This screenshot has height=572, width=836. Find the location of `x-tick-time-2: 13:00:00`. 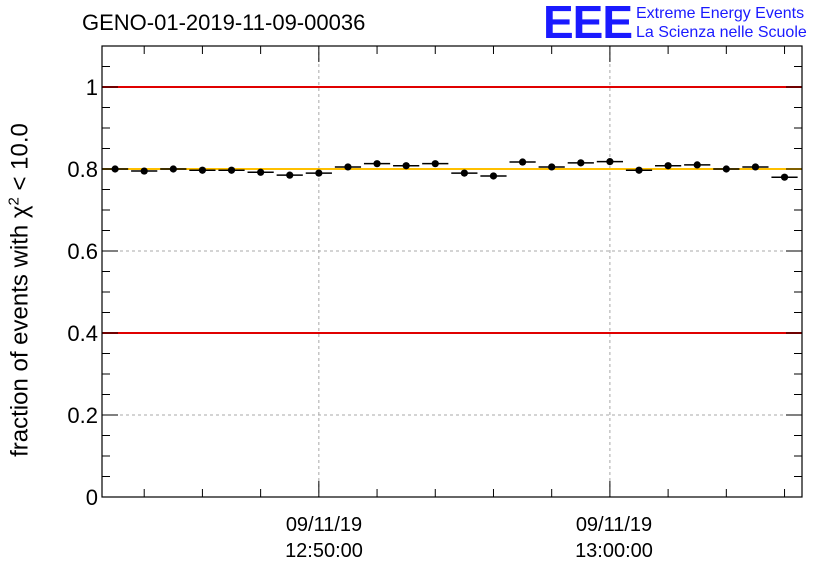

x-tick-time-2: 13:00:00 is located at coordinates (614, 551).